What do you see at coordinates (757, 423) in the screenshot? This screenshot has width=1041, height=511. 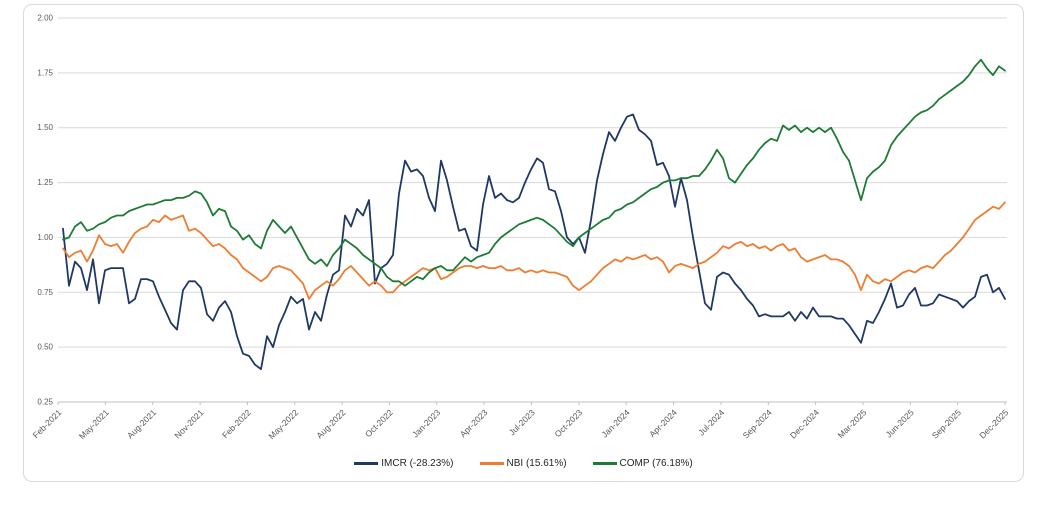 I see `x-tick-label: Sep-2024` at bounding box center [757, 423].